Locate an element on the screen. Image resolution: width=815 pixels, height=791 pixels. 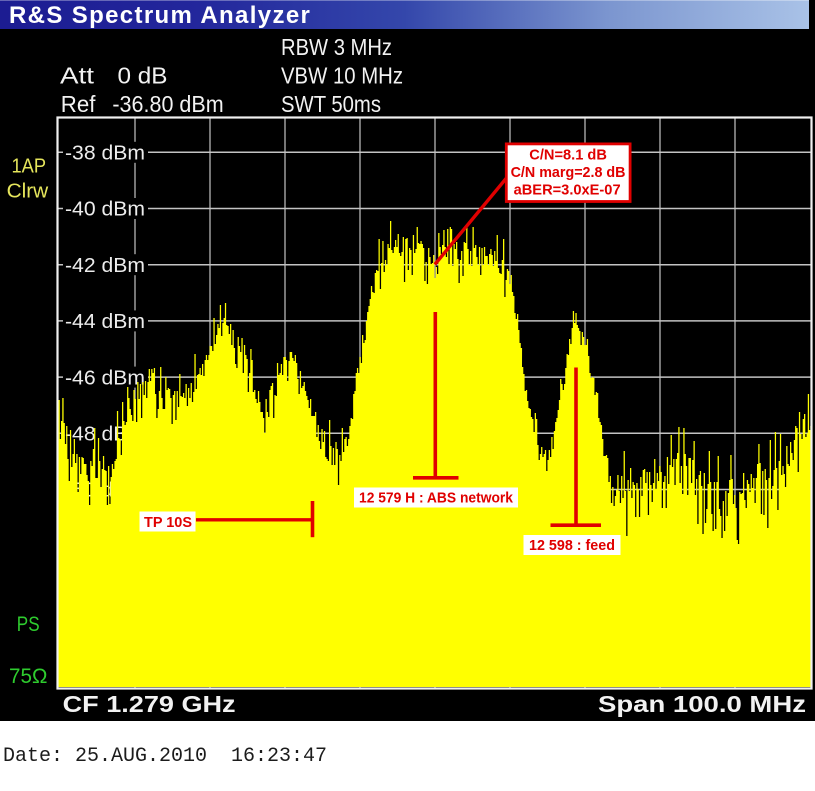
svg-text: 12 579 H : ABS network is located at coordinates (436, 498).